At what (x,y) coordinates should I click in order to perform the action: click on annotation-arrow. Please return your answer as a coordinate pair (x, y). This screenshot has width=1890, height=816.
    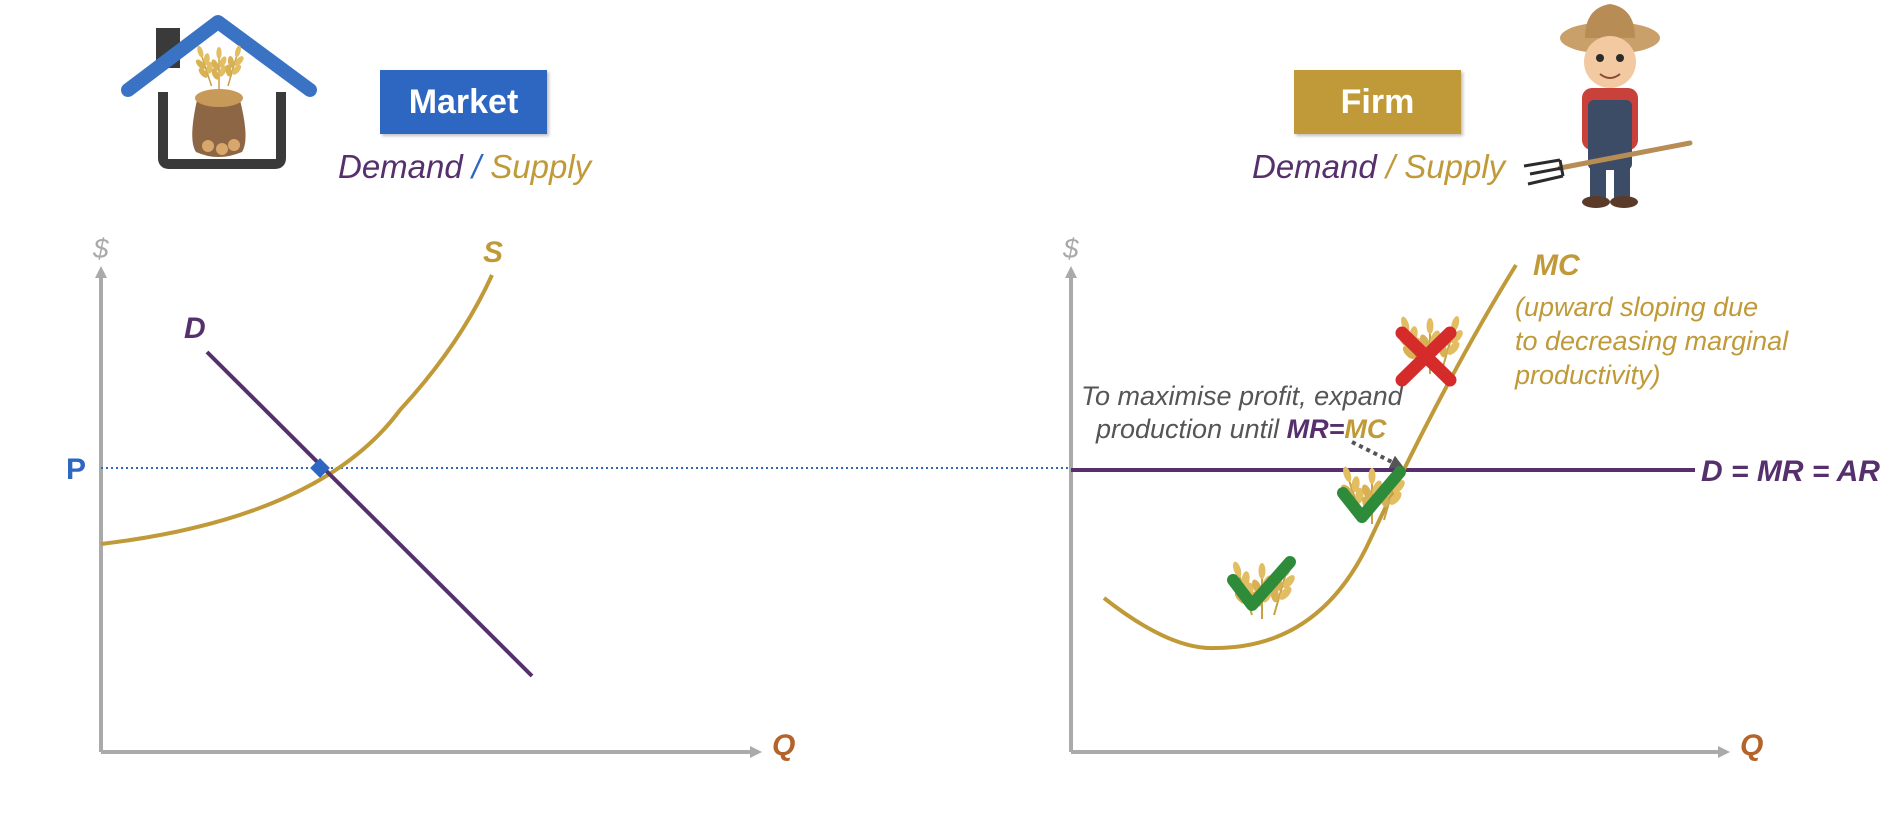
    Looking at the image, I should click on (1378, 454).